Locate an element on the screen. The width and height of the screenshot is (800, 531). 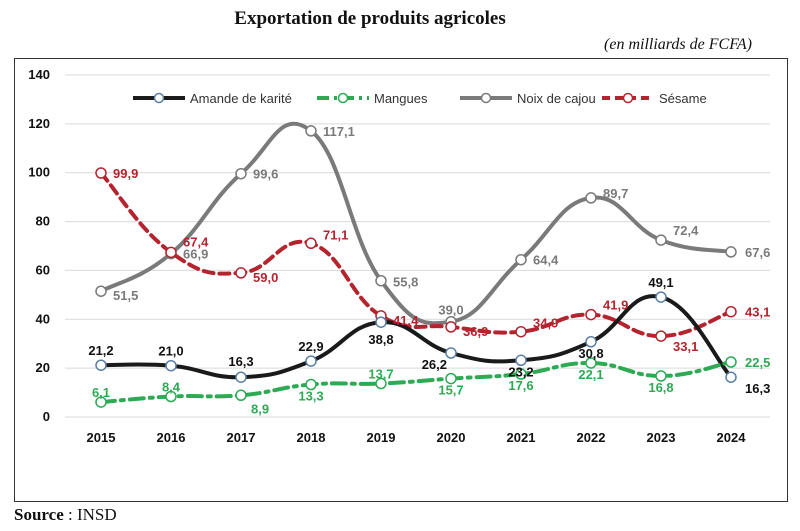
legend-marker-mangues is located at coordinates (343, 98).